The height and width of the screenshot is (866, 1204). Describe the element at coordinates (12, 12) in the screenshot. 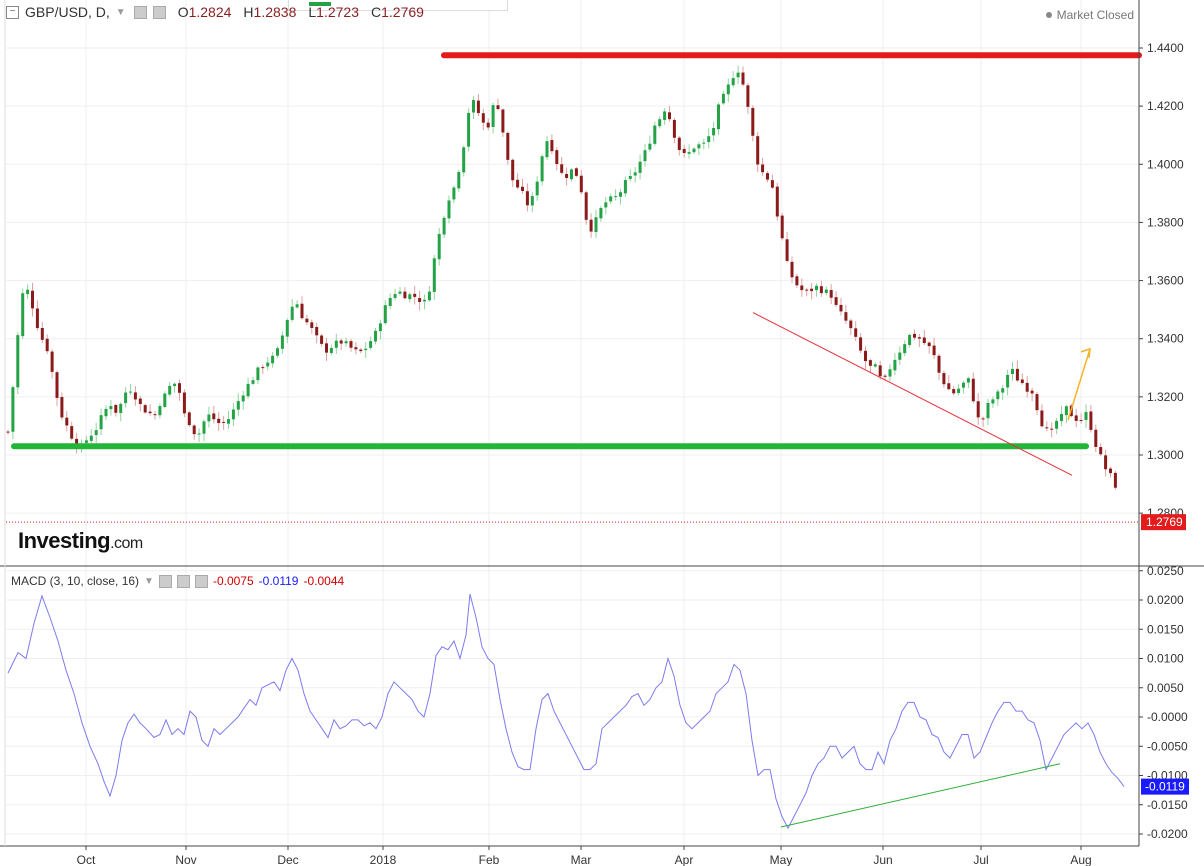

I see `collapse-icon: −` at that location.